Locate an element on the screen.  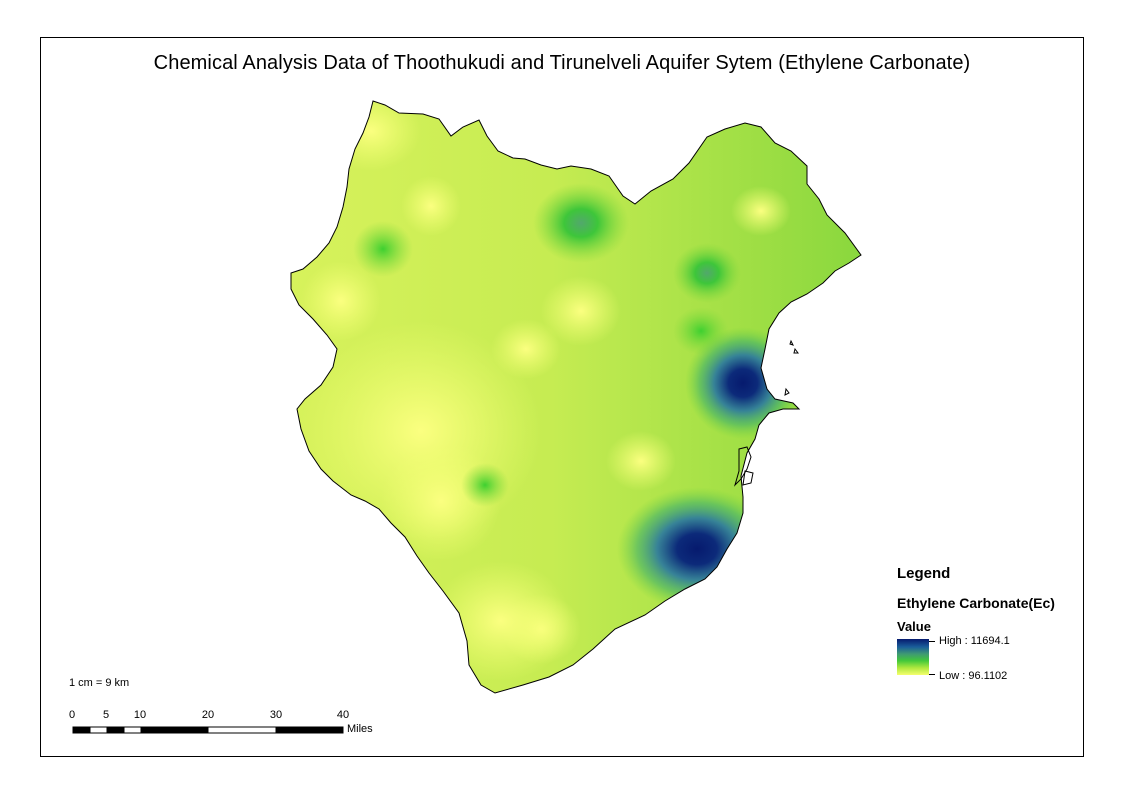
legend-heading: Legend is located at coordinates (924, 573).